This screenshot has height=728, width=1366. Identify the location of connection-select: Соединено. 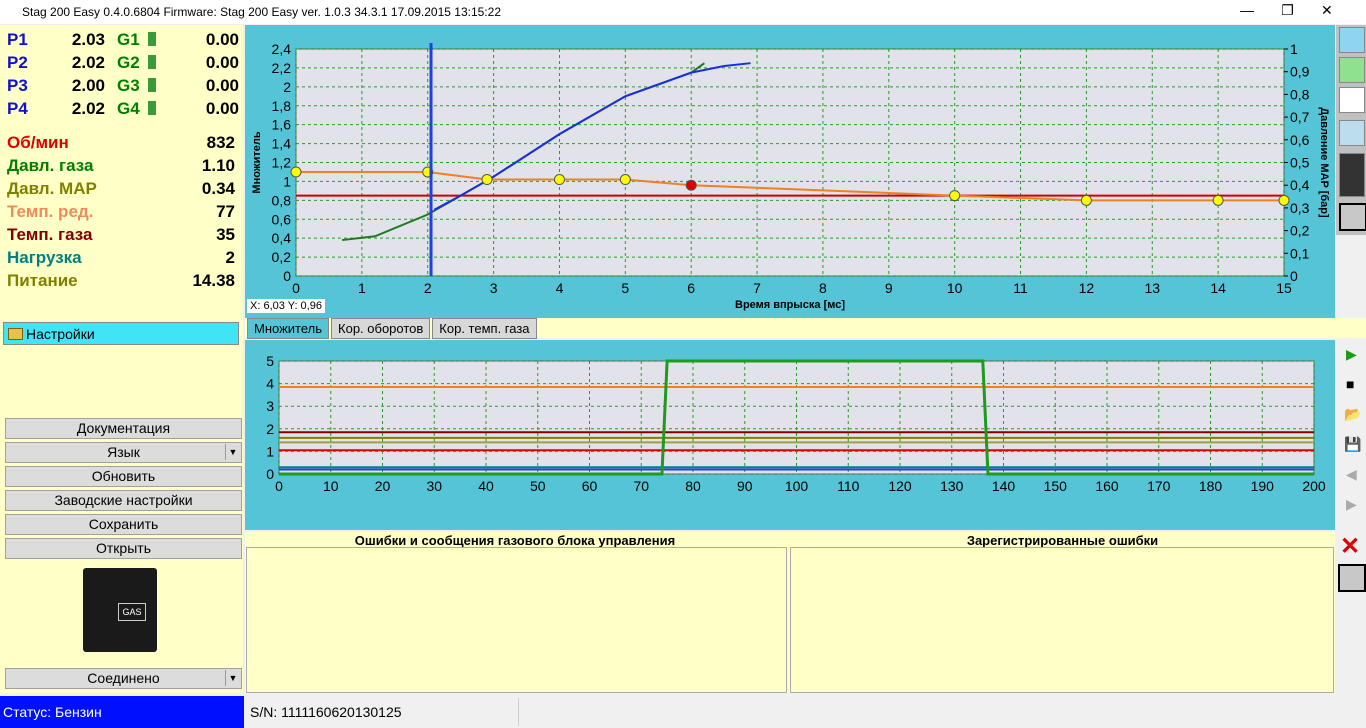
(123, 678).